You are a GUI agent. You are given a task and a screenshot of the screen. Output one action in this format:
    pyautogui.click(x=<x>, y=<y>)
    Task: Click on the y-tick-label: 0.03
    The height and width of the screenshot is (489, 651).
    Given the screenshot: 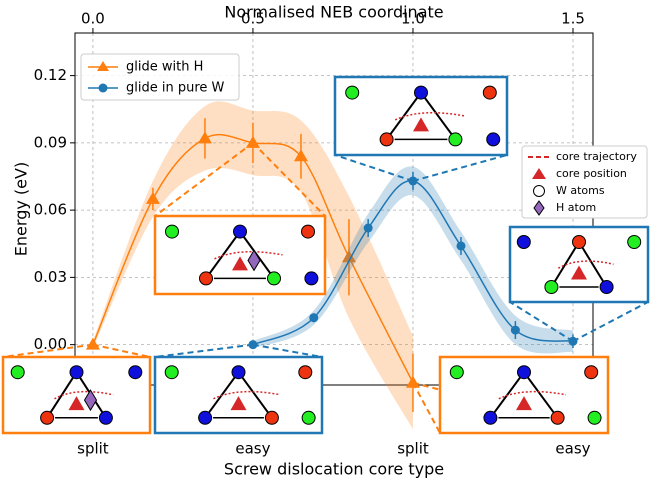 What is the action you would take?
    pyautogui.click(x=50, y=277)
    